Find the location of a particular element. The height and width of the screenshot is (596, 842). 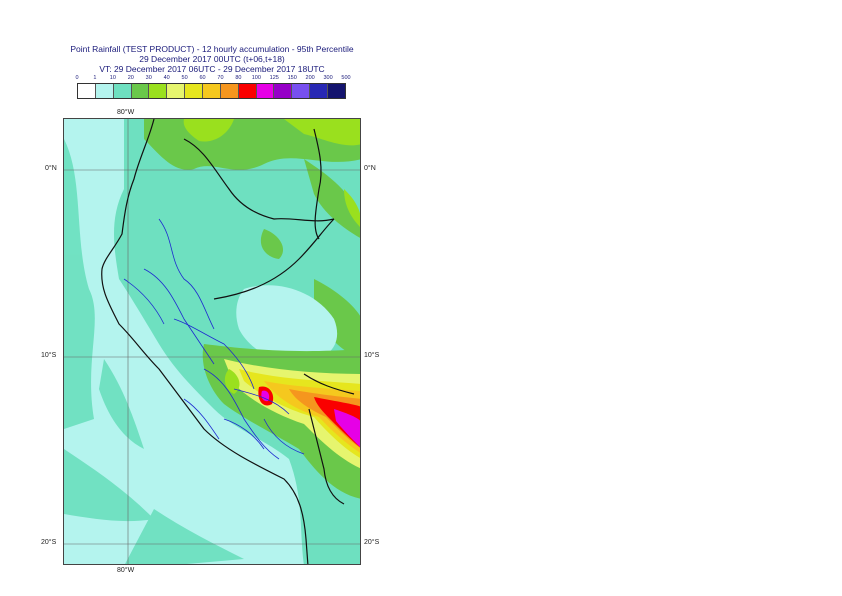

legend-tick-label: 40 is located at coordinates (166, 78).